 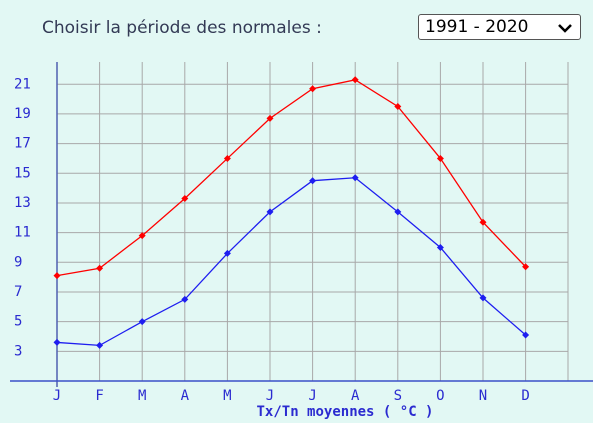 What do you see at coordinates (22, 84) in the screenshot?
I see `y-tick-label: 21` at bounding box center [22, 84].